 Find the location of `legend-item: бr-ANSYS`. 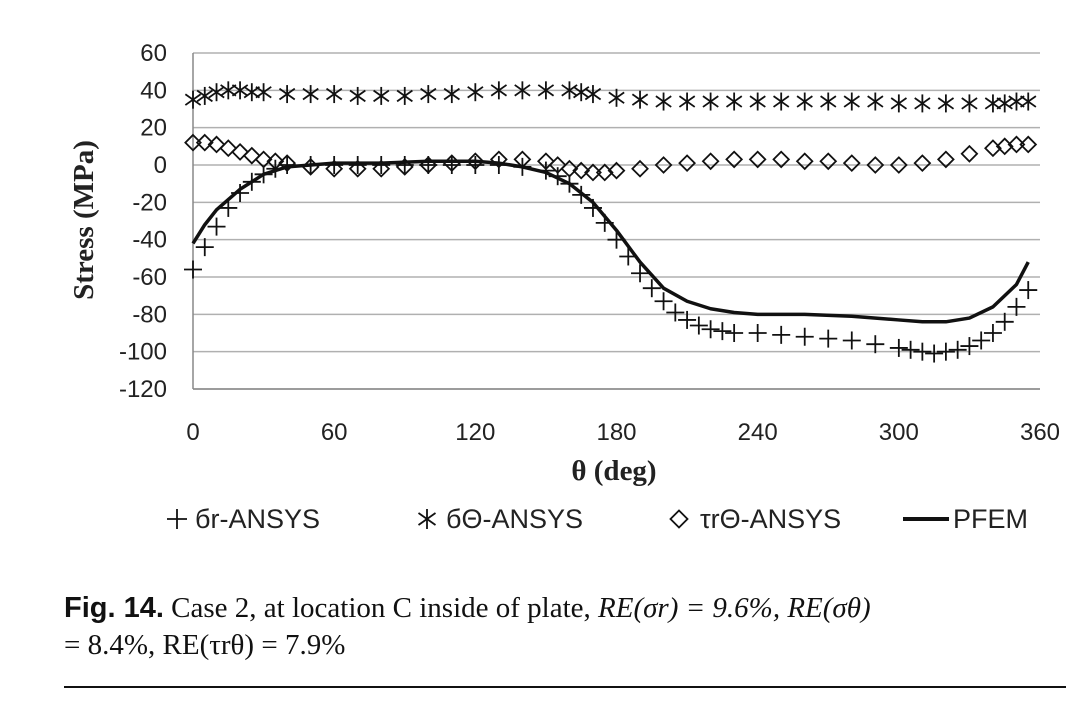

legend-item: бr-ANSYS is located at coordinates (243, 519).